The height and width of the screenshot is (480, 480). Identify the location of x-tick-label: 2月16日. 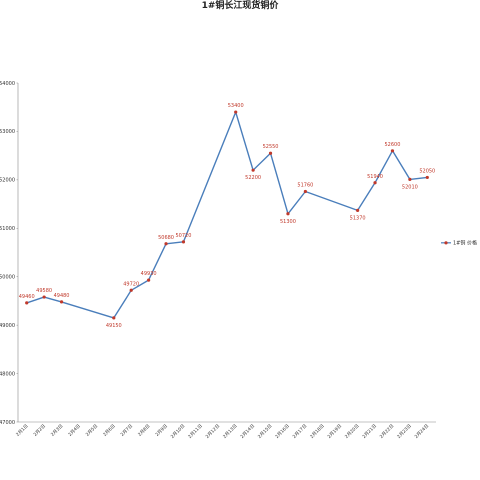
(282, 431).